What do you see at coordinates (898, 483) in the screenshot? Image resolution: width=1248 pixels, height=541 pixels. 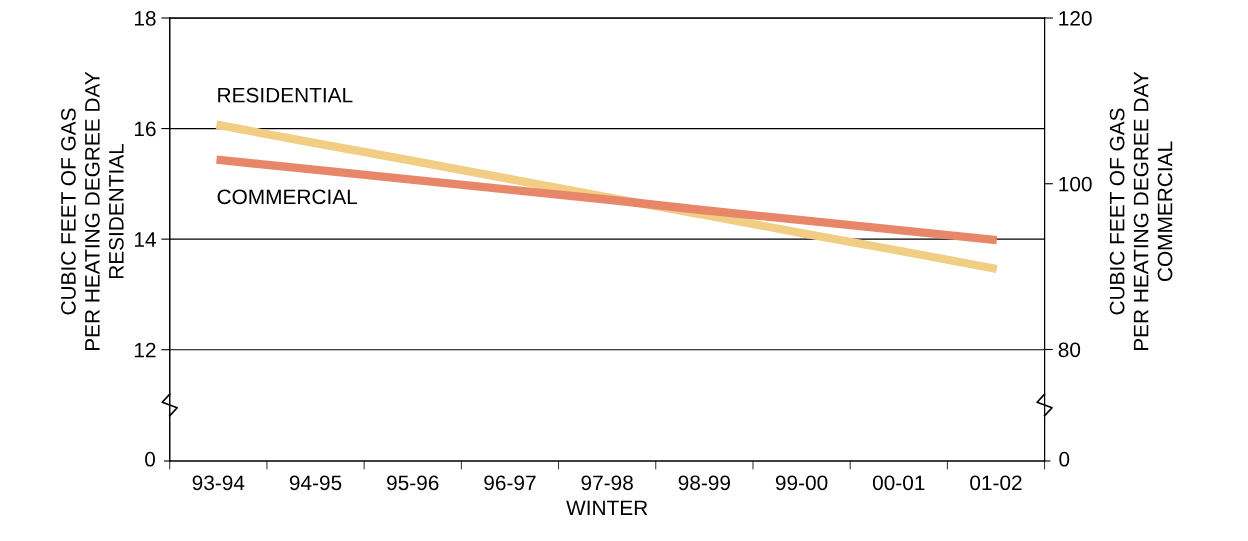 I see `category-label: 00-01` at bounding box center [898, 483].